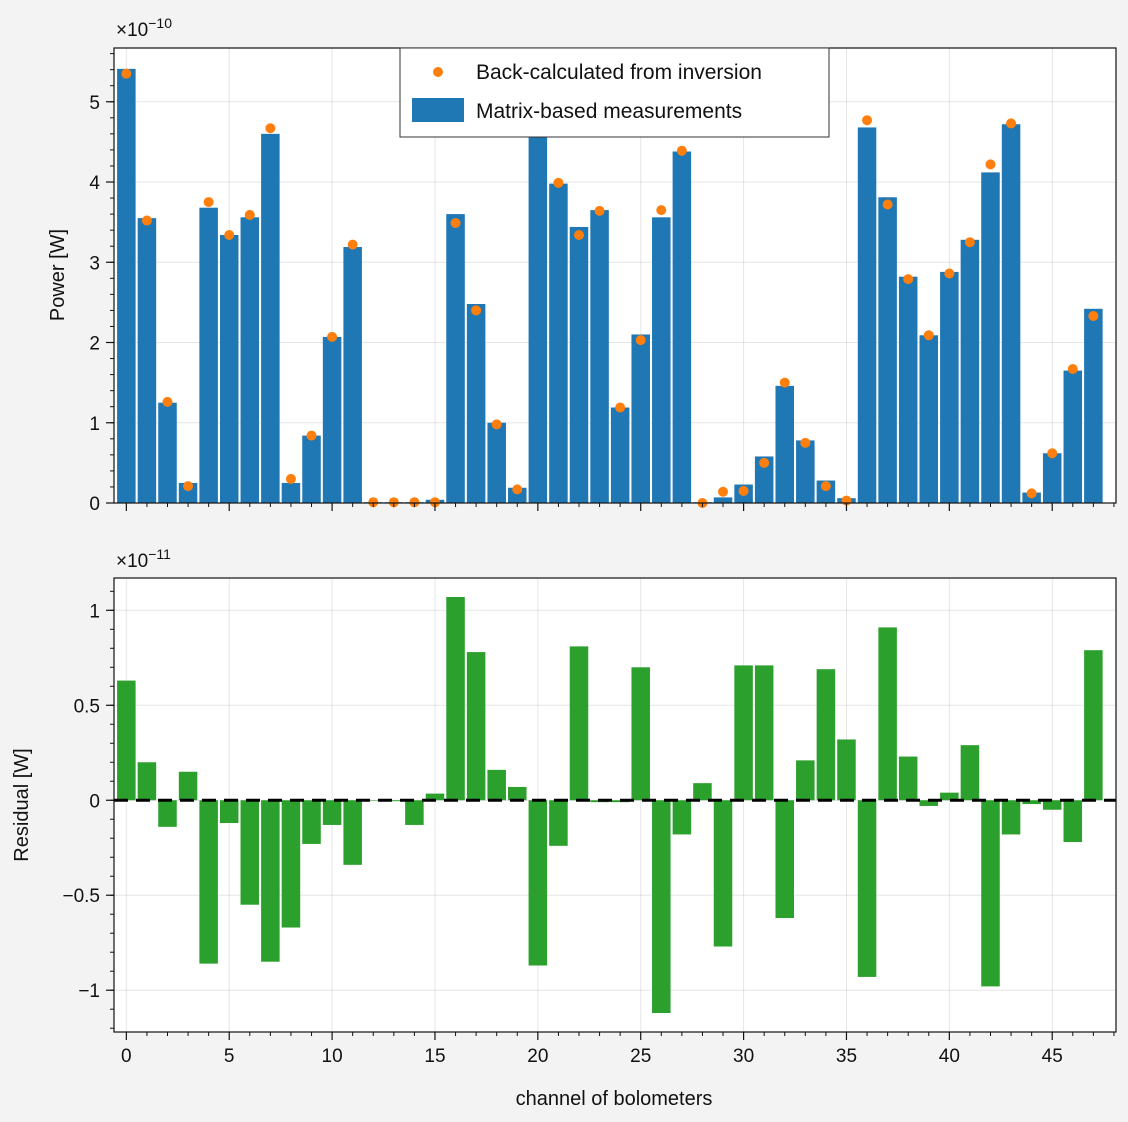  What do you see at coordinates (619, 72) in the screenshot?
I see `legend-points-label: Back-calculated from inversion` at bounding box center [619, 72].